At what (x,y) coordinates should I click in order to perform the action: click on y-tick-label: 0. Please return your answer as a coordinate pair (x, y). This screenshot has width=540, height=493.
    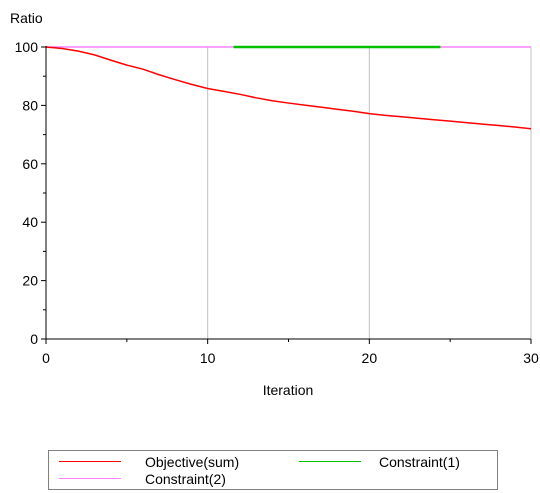
    Looking at the image, I should click on (34, 339).